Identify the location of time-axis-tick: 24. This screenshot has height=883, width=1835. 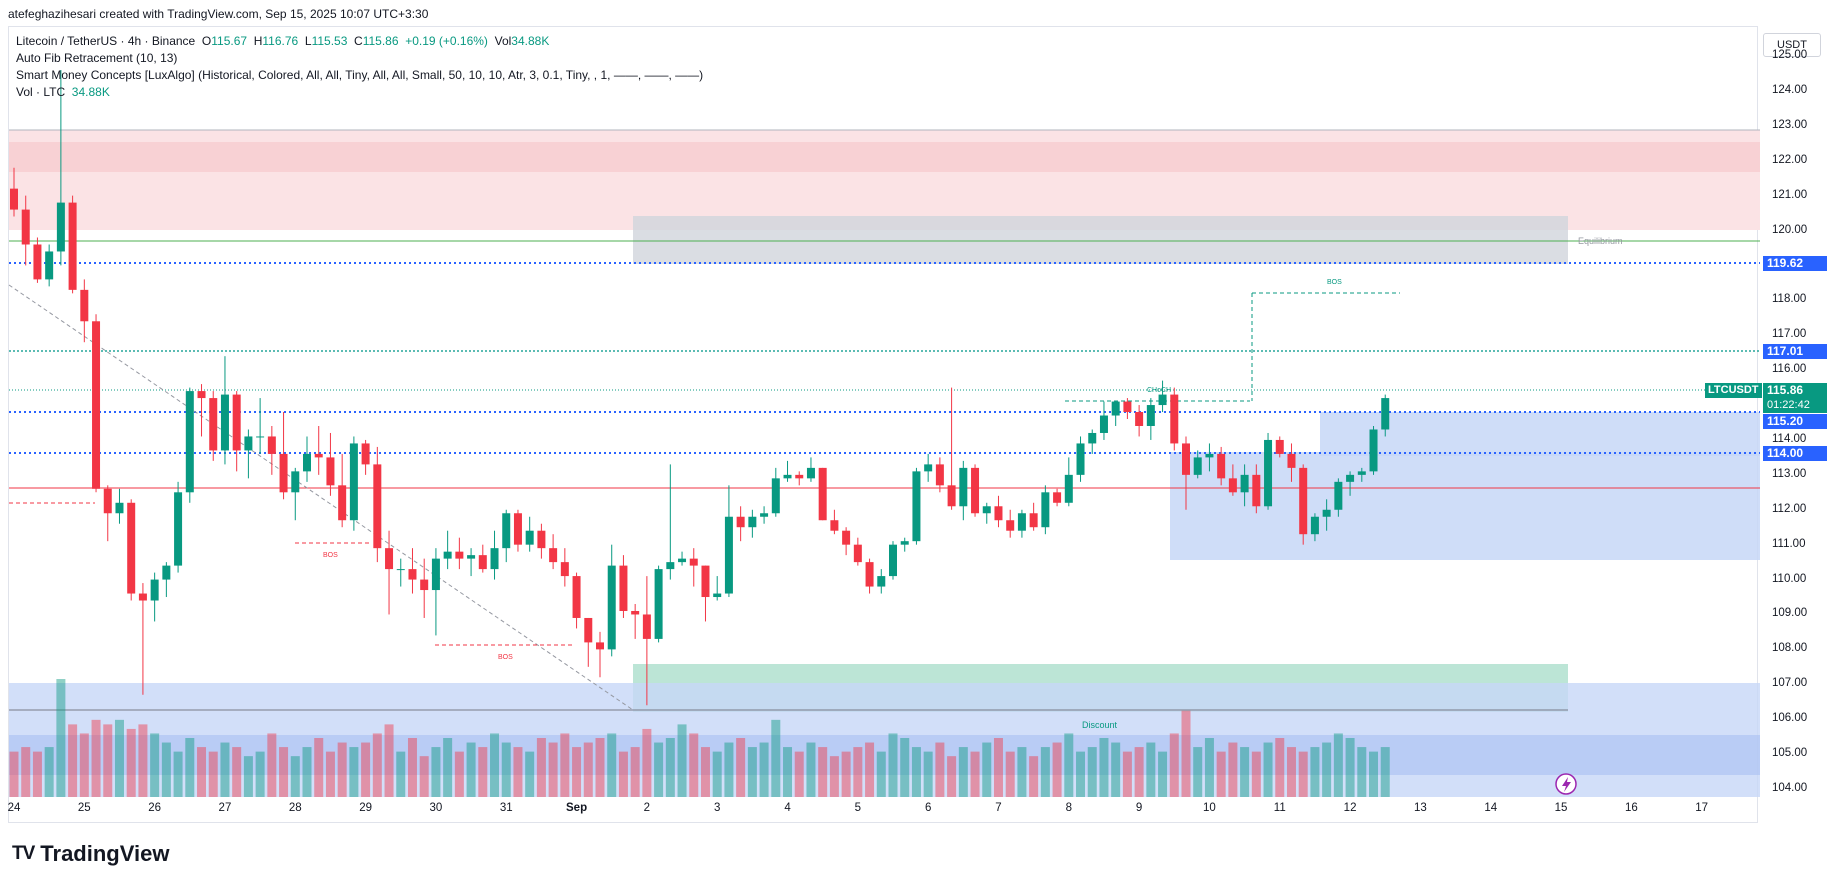
(14, 808).